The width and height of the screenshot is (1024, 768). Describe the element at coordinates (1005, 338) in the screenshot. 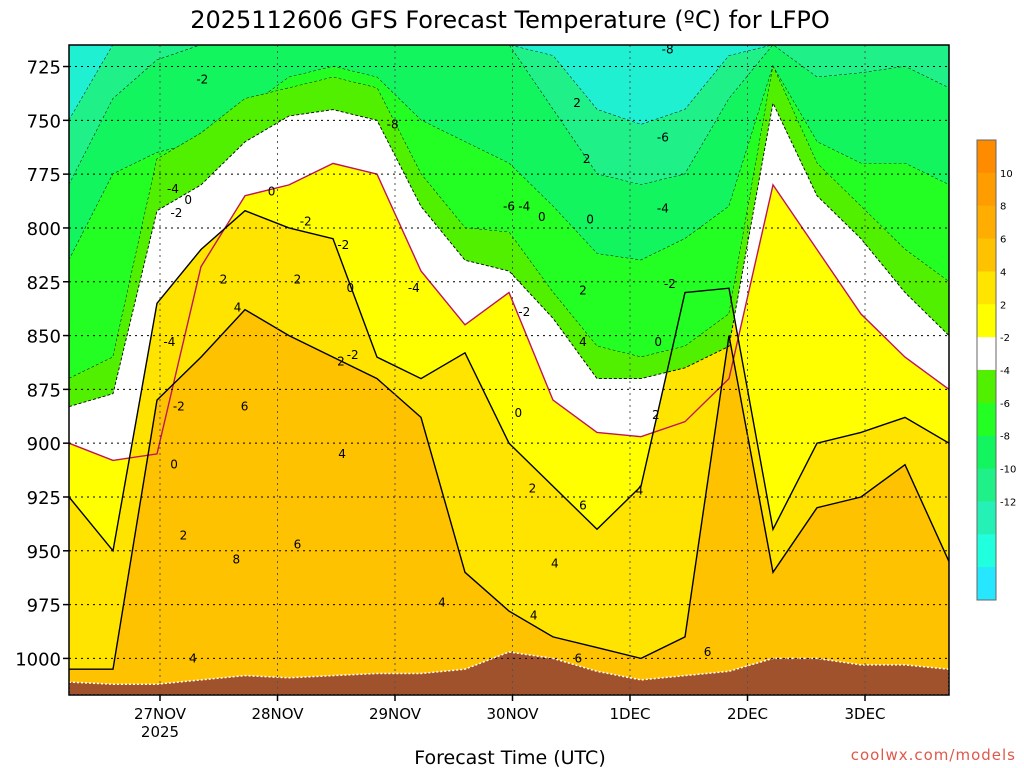

I see `colorbar-label: -2` at that location.